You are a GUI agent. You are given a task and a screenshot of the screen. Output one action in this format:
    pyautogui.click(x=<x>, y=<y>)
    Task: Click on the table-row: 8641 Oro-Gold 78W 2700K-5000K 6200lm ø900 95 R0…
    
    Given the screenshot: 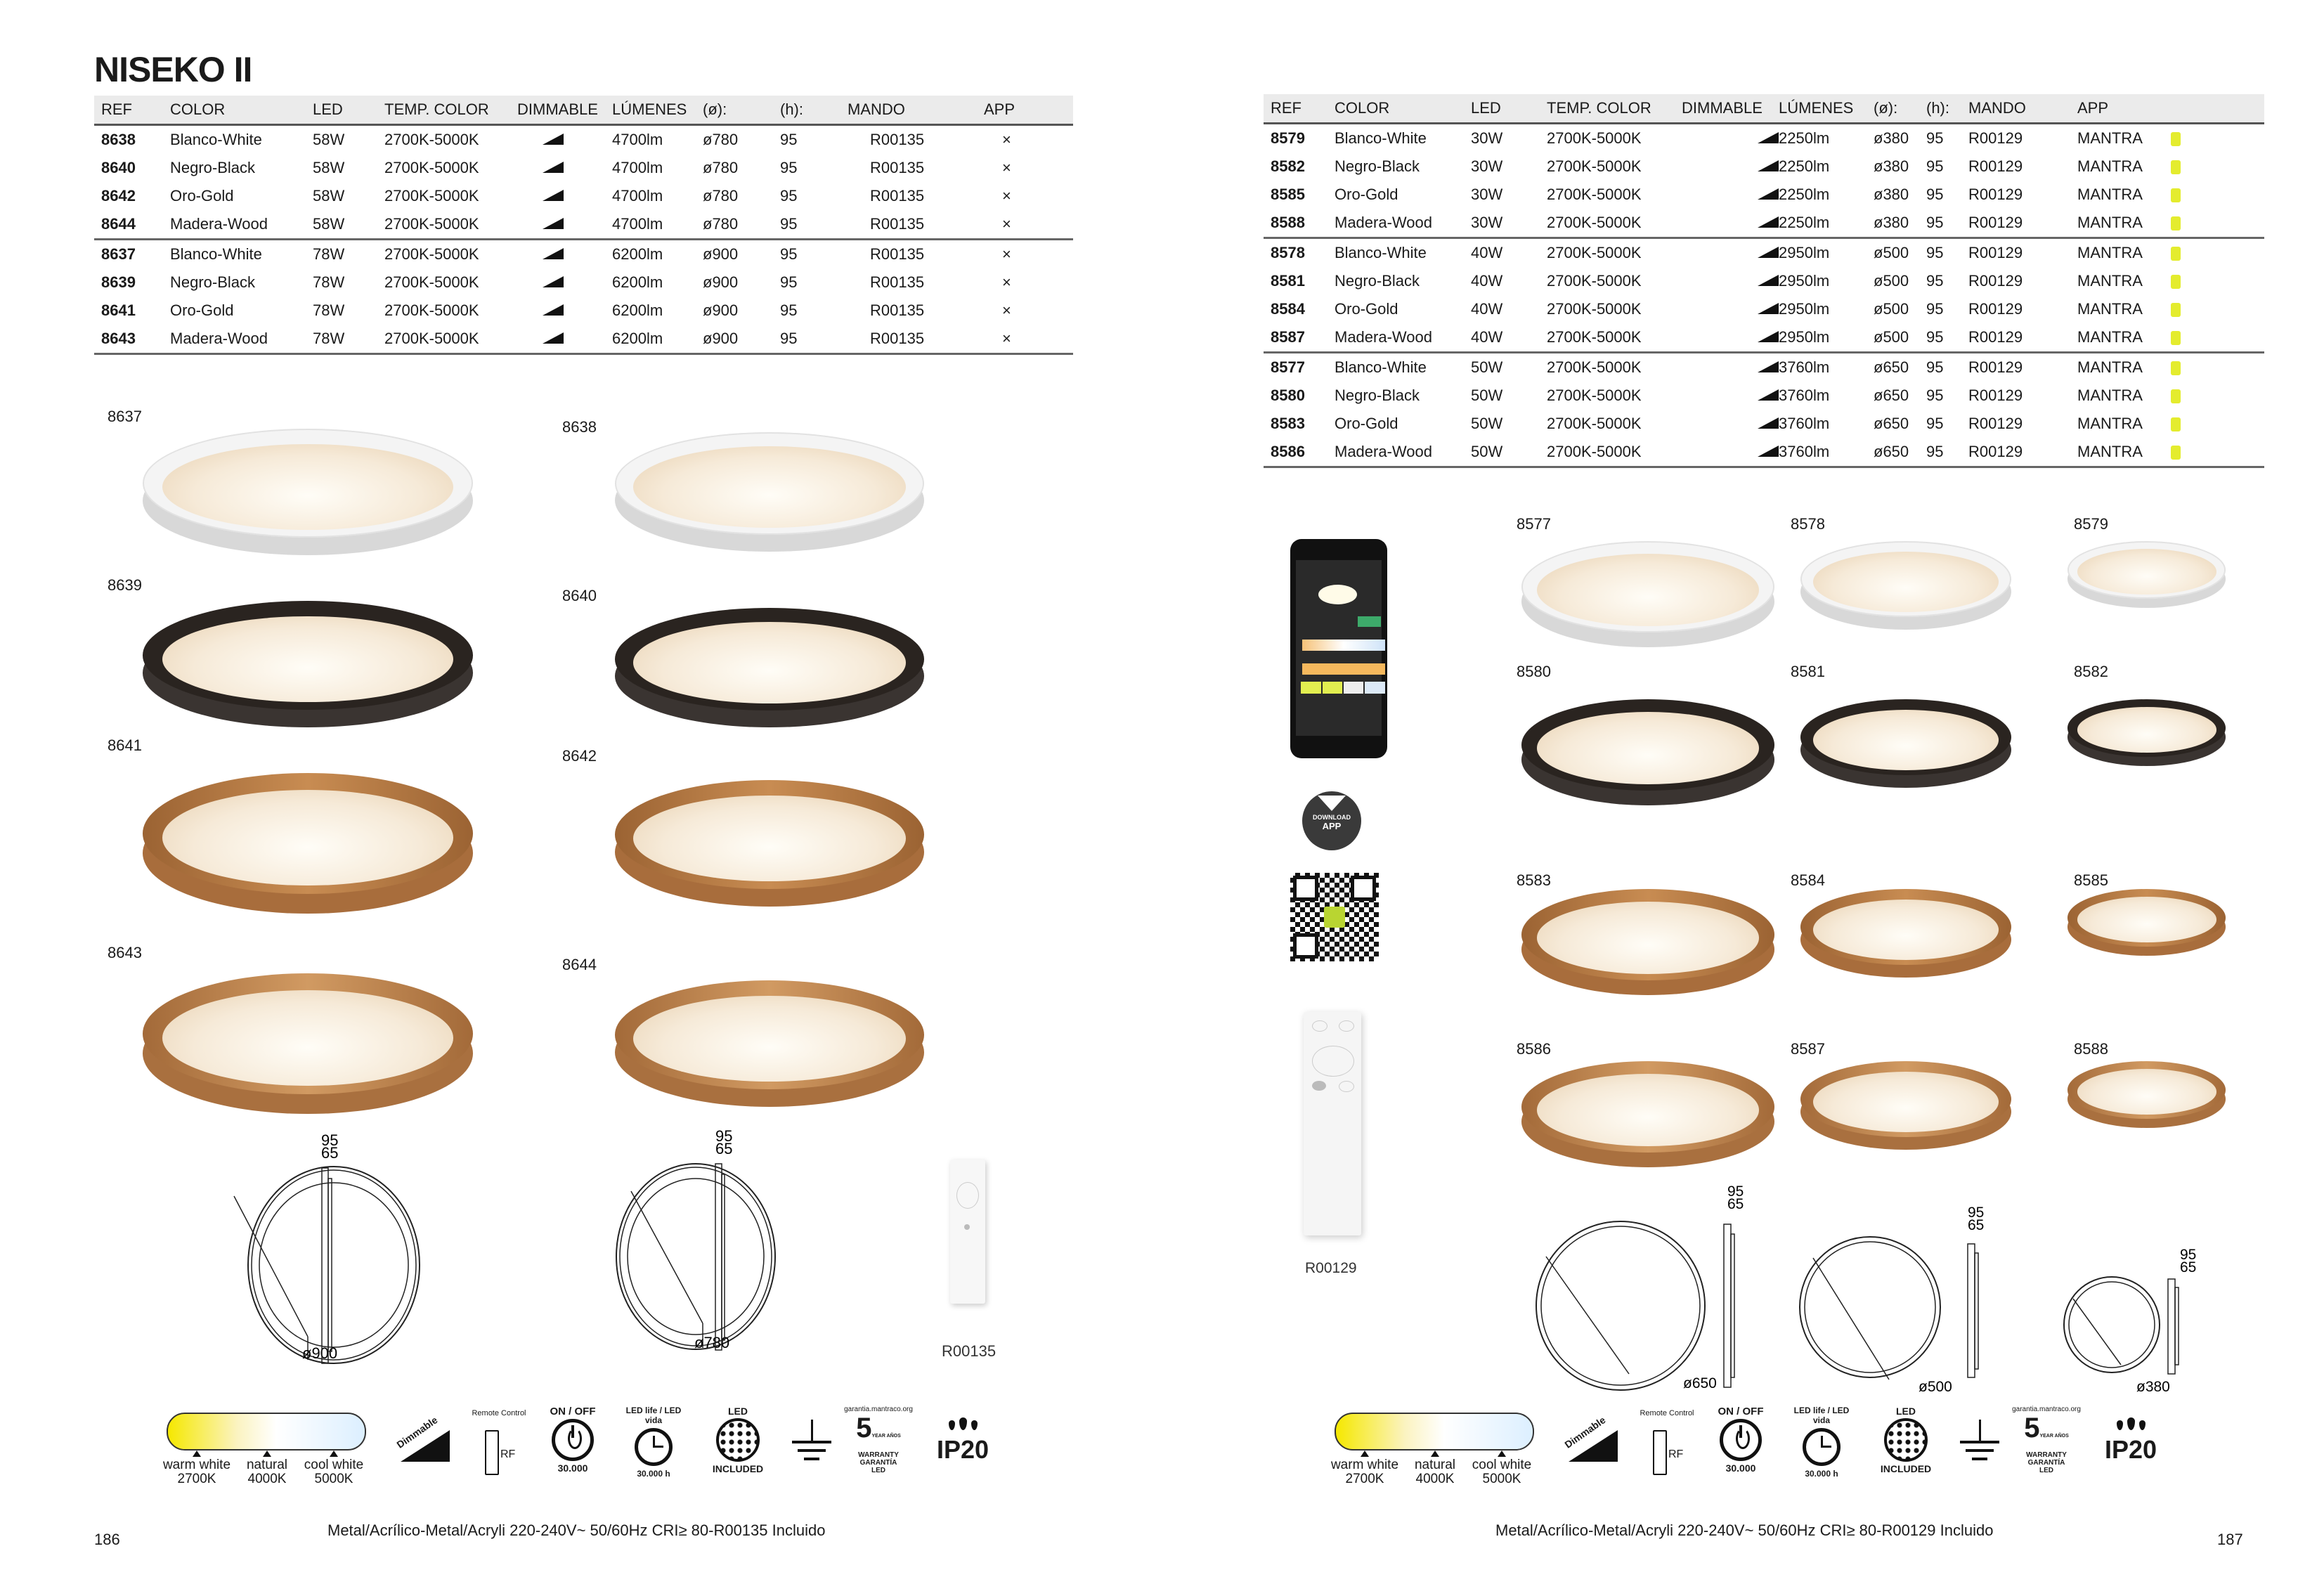 What is the action you would take?
    pyautogui.click(x=583, y=311)
    